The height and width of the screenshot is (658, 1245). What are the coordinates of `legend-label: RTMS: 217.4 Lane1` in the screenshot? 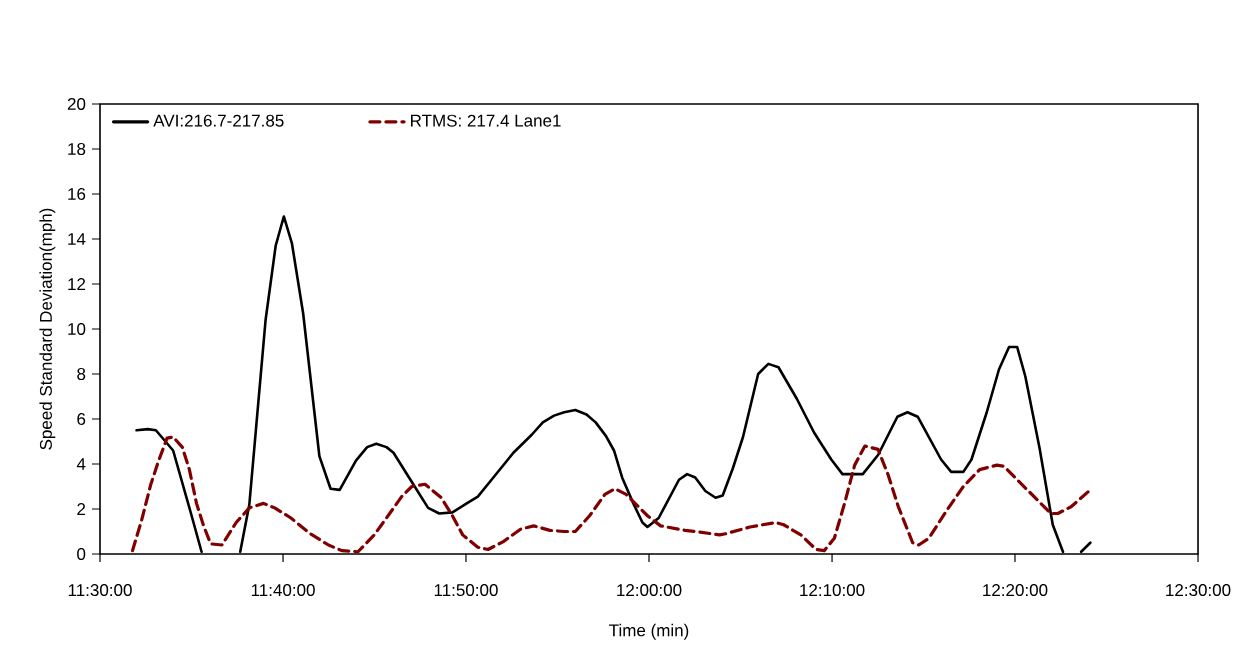 It's located at (486, 120).